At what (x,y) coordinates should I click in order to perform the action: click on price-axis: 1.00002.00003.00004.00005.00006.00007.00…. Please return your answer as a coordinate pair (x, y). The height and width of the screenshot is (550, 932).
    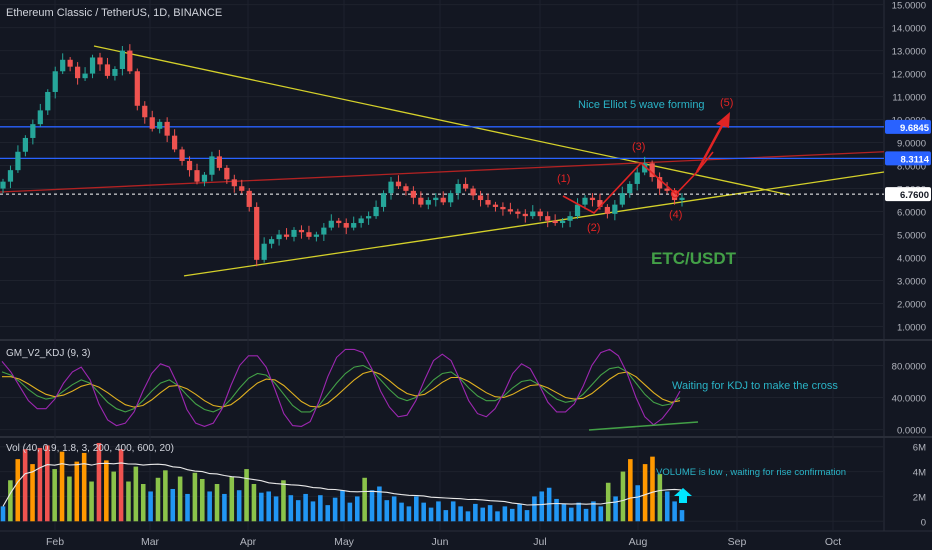
    Looking at the image, I should click on (909, 167).